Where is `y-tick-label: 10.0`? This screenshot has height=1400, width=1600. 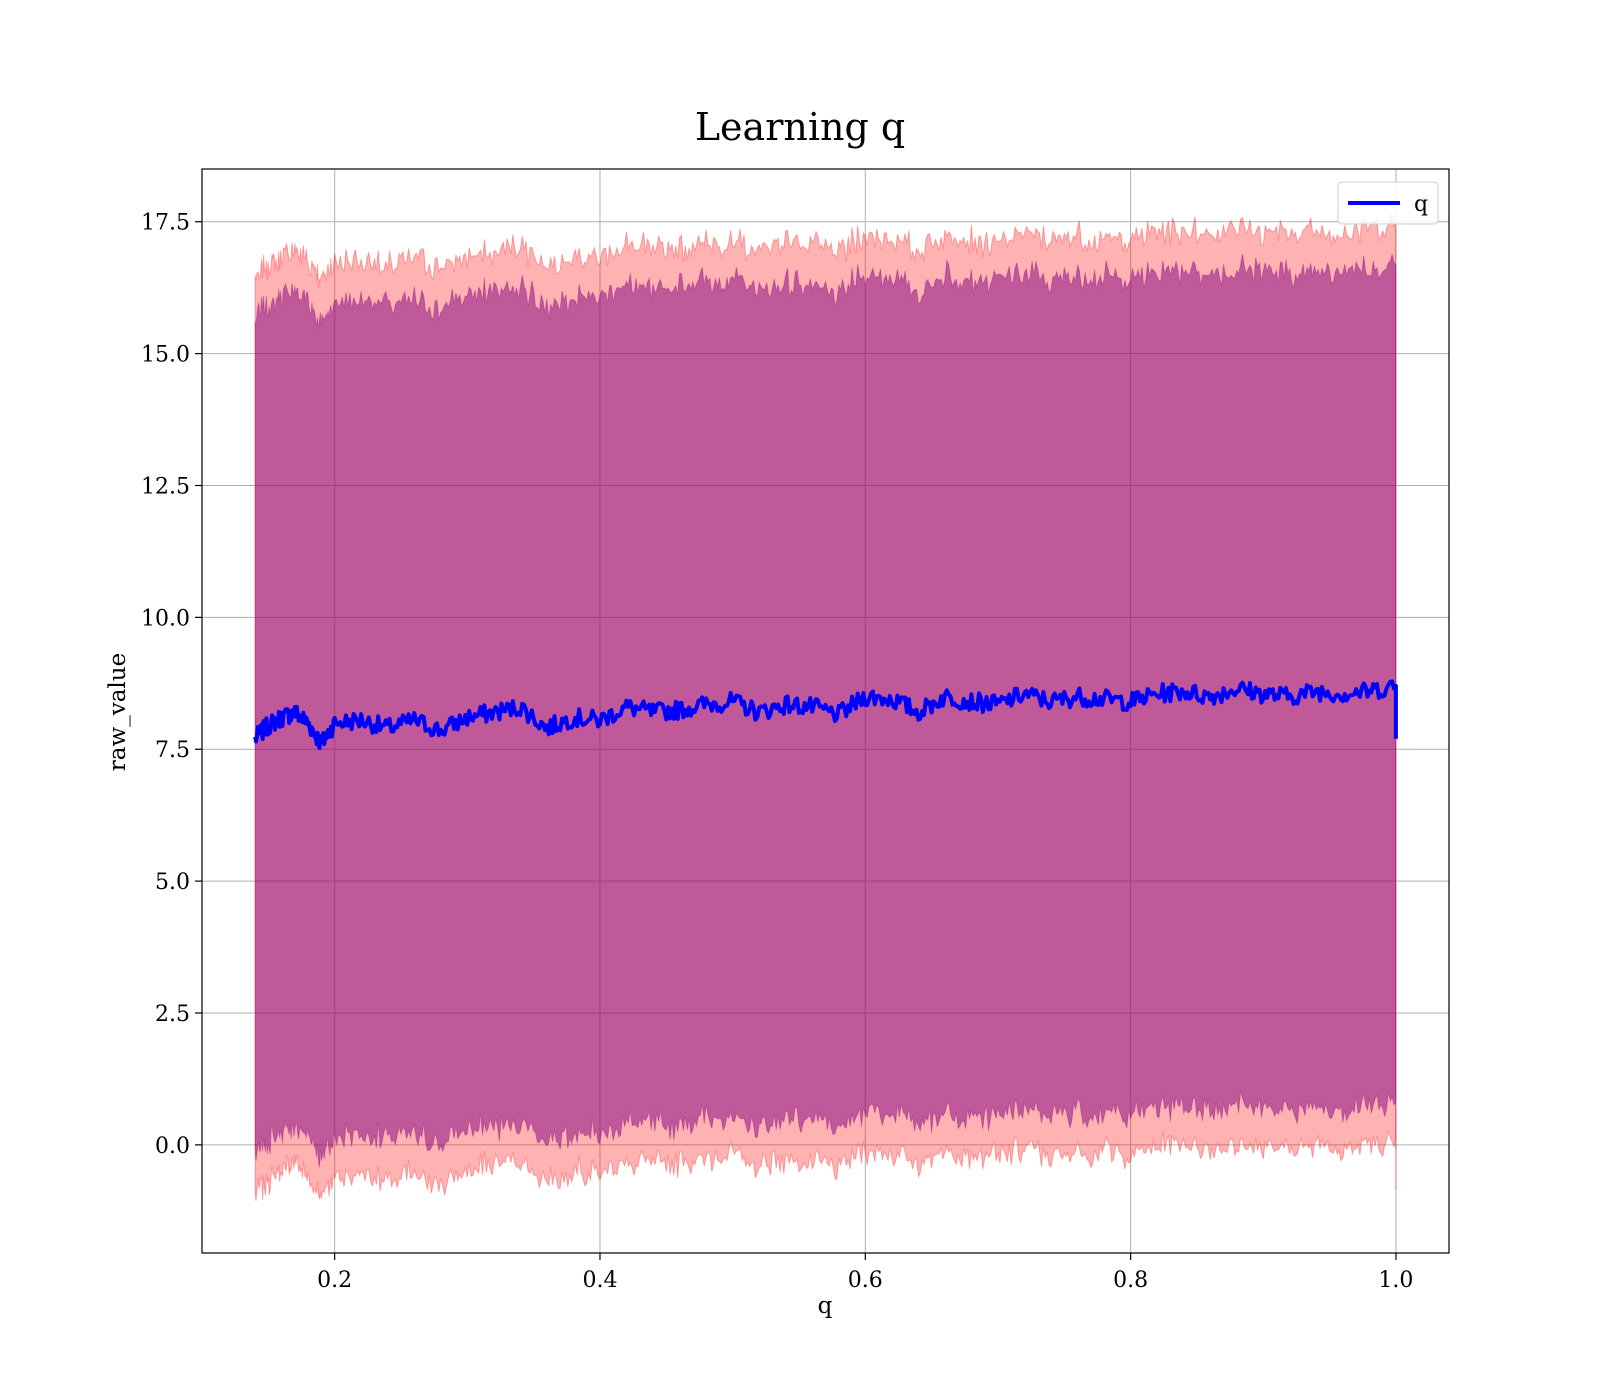
y-tick-label: 10.0 is located at coordinates (165, 618).